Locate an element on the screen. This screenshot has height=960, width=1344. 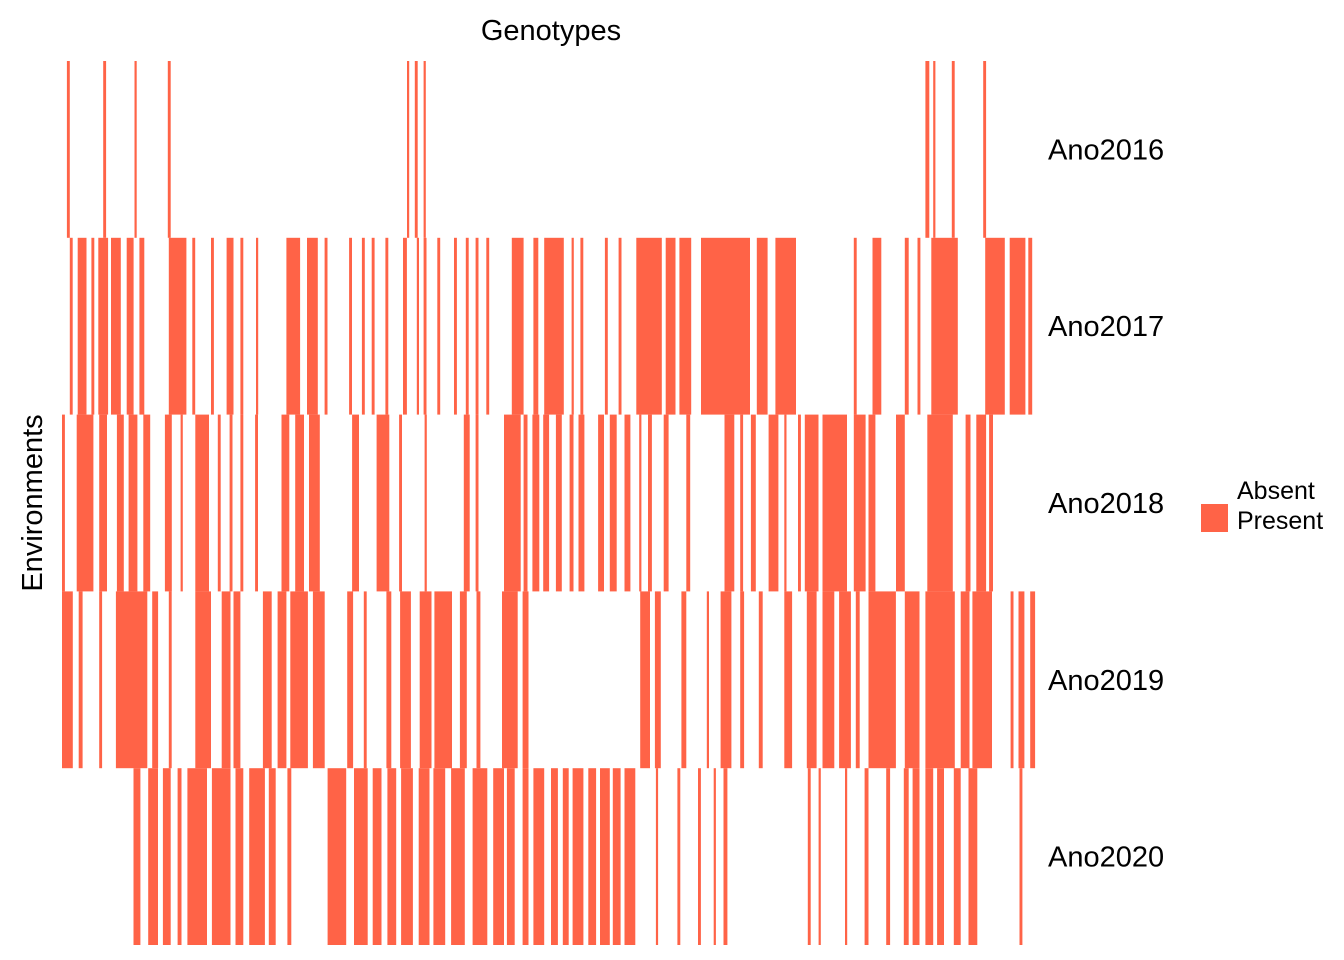
heatmap-row-ano2019 is located at coordinates (549, 680).